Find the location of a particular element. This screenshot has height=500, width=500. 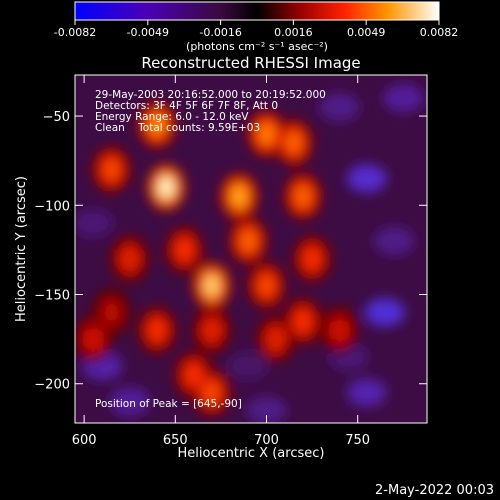

colorbar-tick-label: -0.0049 is located at coordinates (148, 32).